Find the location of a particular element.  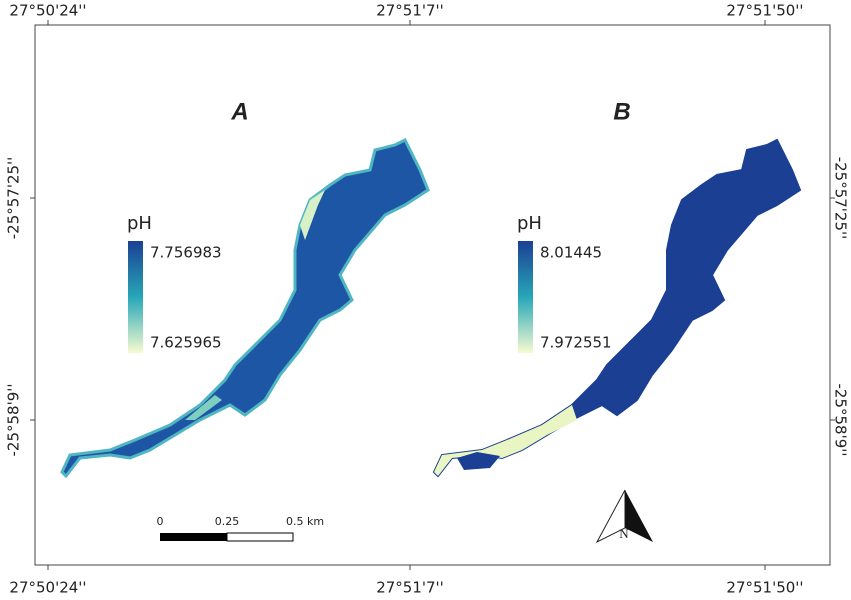

scale-label: 0.5 km is located at coordinates (305, 521).